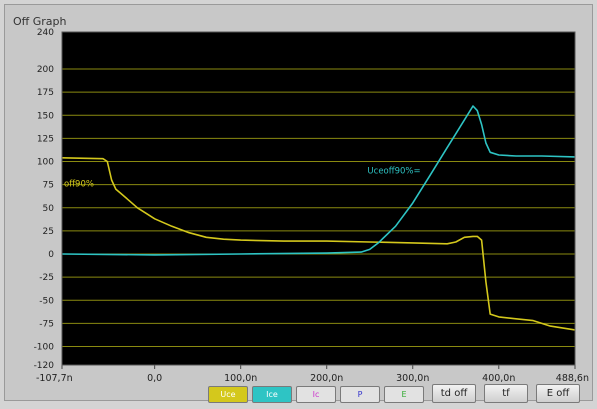  Describe the element at coordinates (572, 378) in the screenshot. I see `x-tick-label: 488,6n` at that location.